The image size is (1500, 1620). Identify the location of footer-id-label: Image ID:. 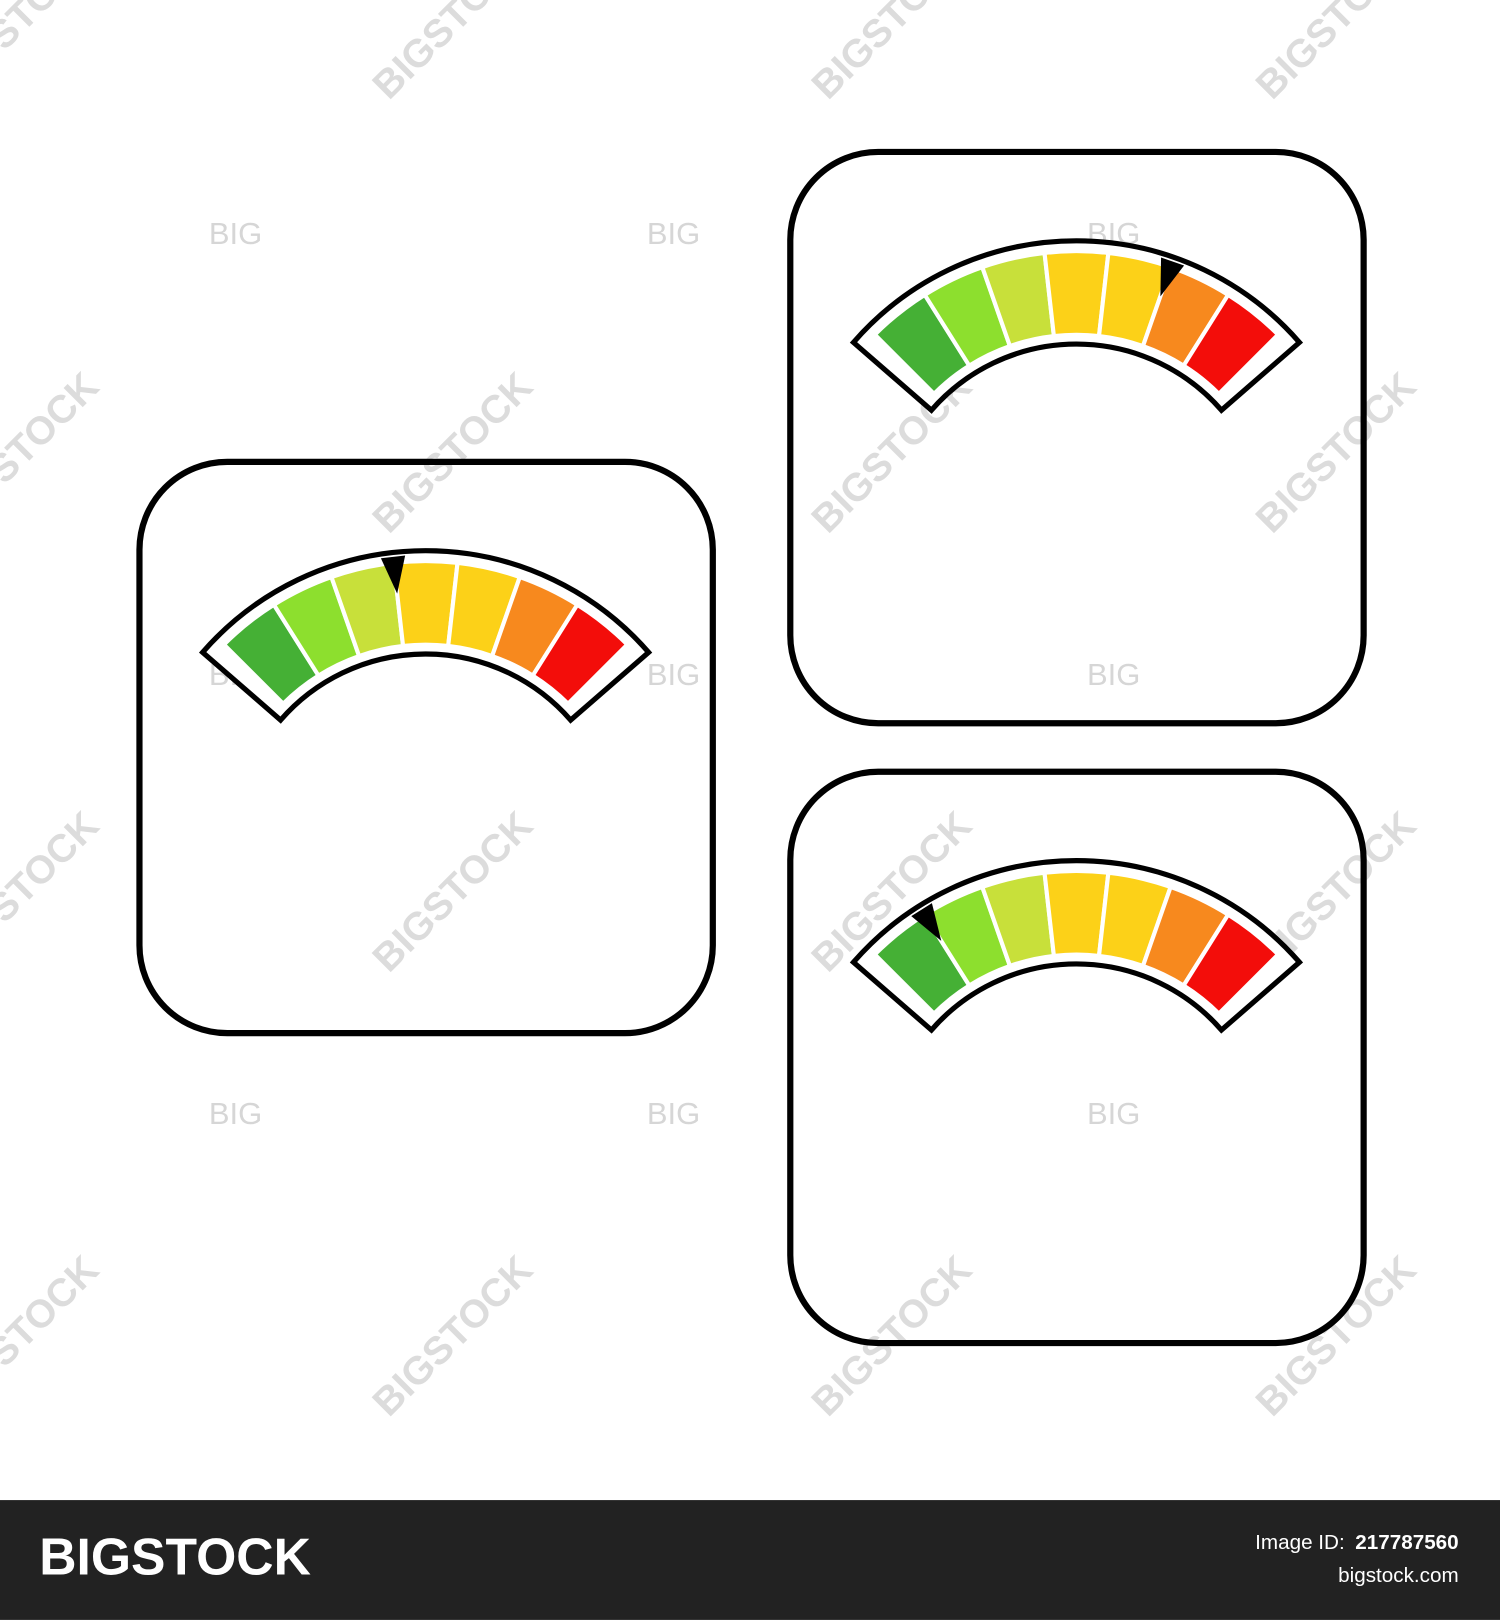
(1300, 1542).